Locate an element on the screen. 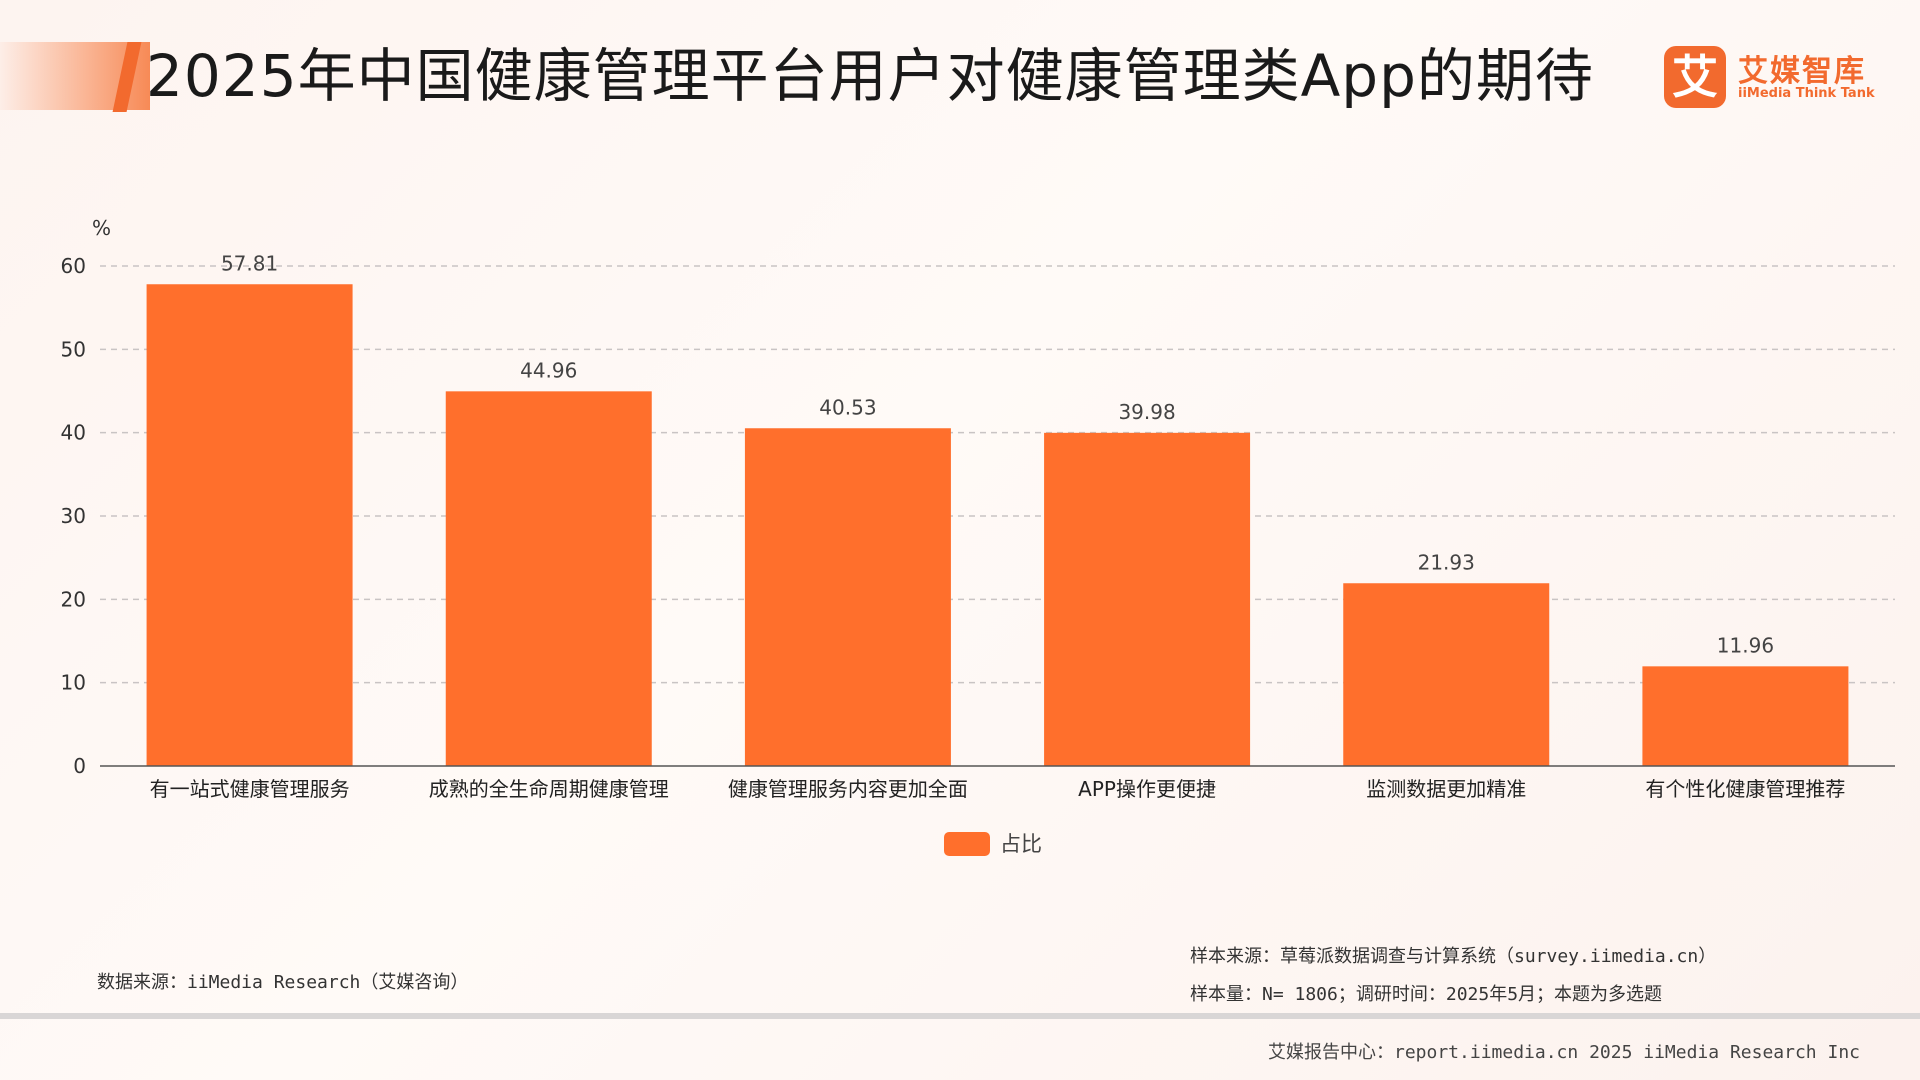  x-category-label: 健康管理服务内容更加全面 is located at coordinates (848, 789).